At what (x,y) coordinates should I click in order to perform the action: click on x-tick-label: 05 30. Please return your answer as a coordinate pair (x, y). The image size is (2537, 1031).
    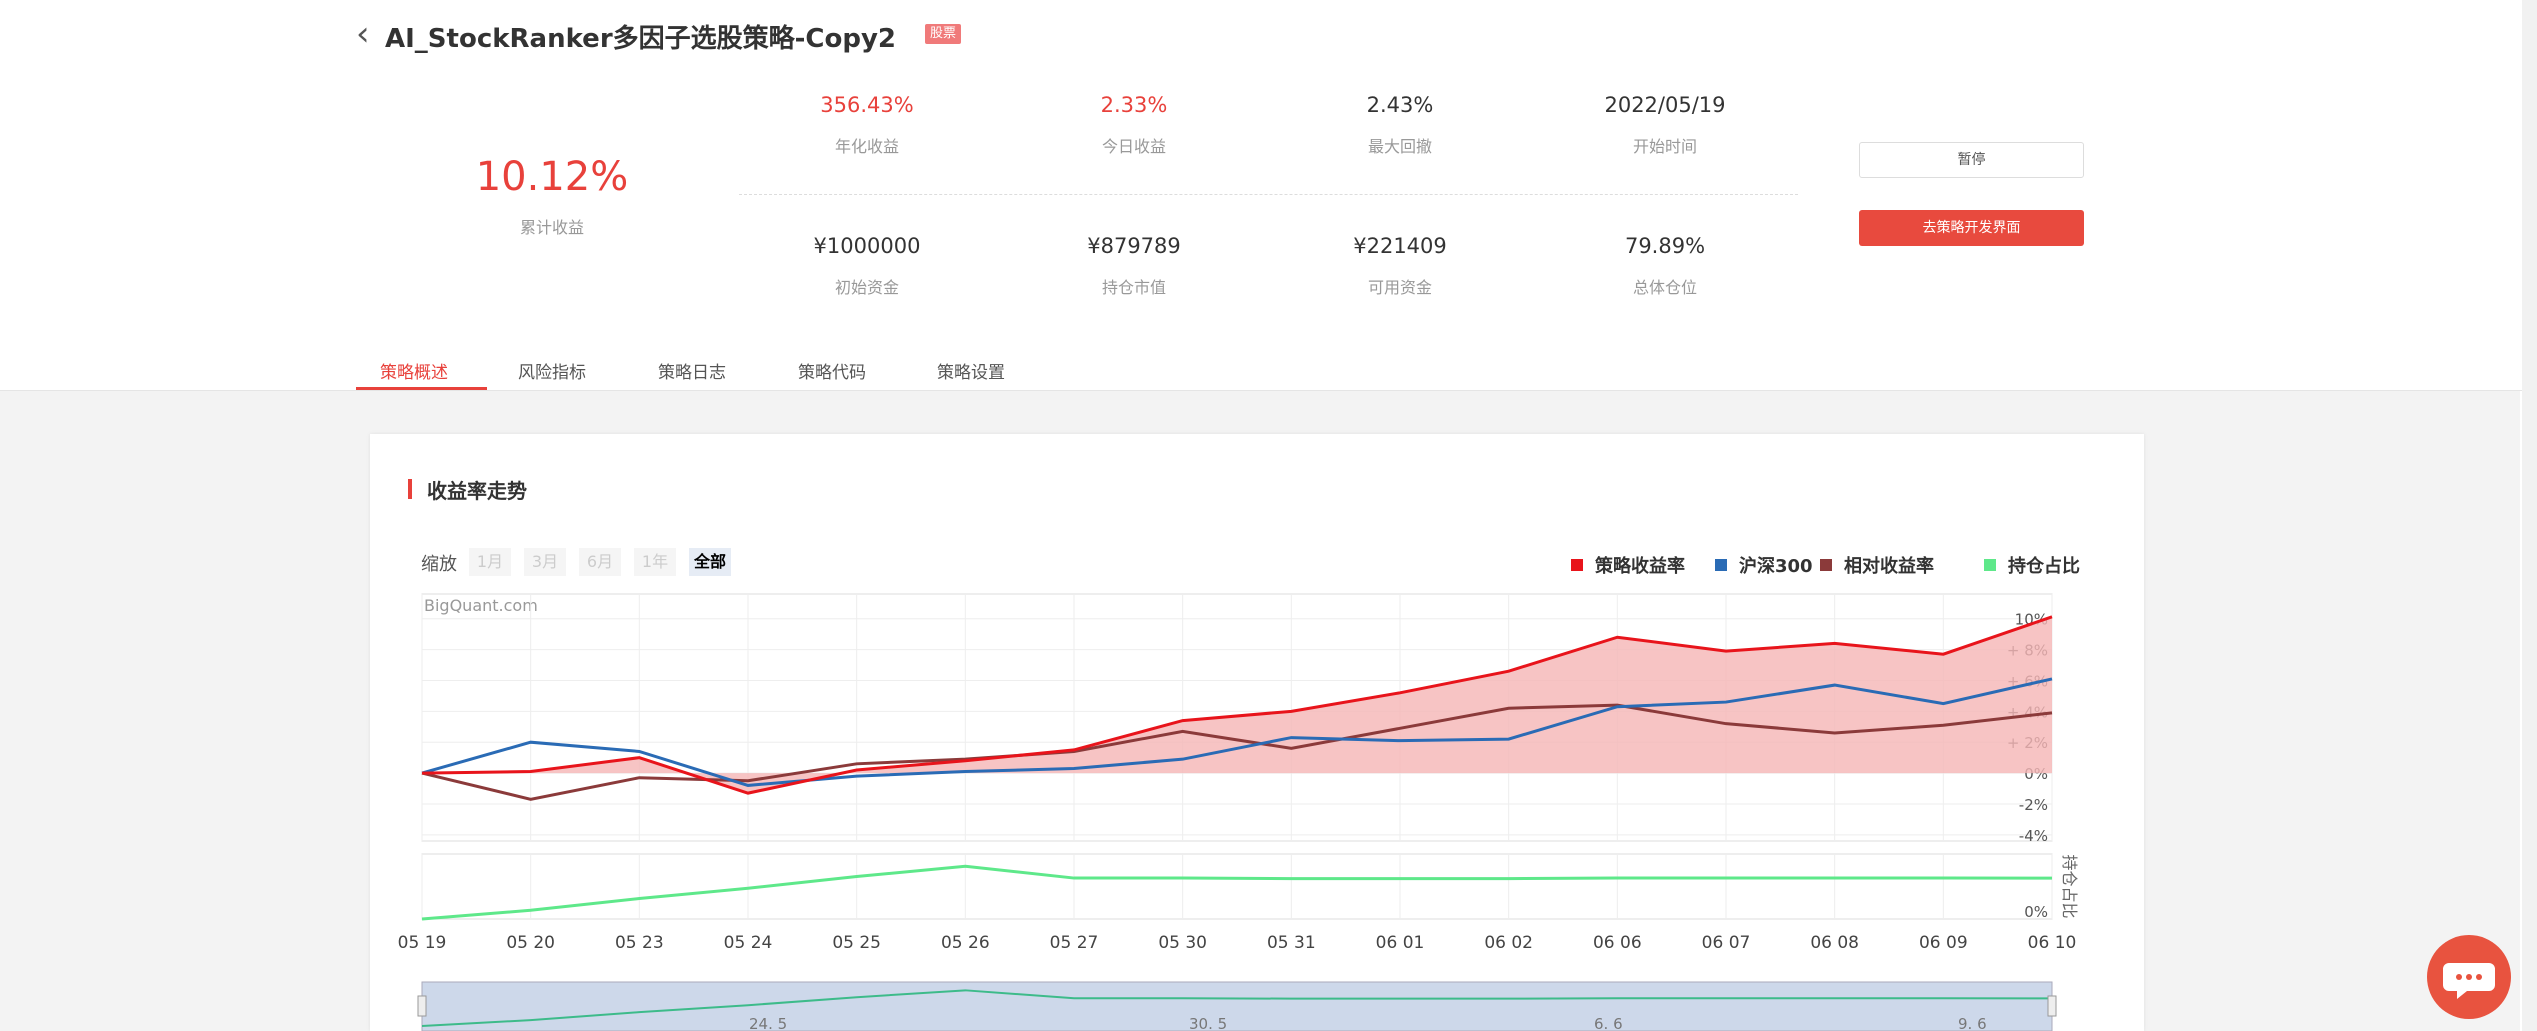
    Looking at the image, I should click on (1182, 943).